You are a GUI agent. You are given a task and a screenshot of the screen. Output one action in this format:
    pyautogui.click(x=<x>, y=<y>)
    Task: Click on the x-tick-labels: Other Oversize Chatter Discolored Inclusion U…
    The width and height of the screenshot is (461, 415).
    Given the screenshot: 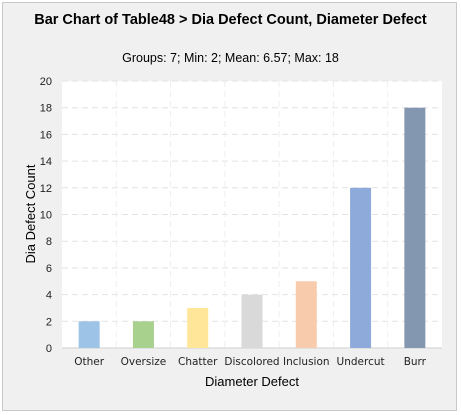 What is the action you would take?
    pyautogui.click(x=250, y=362)
    